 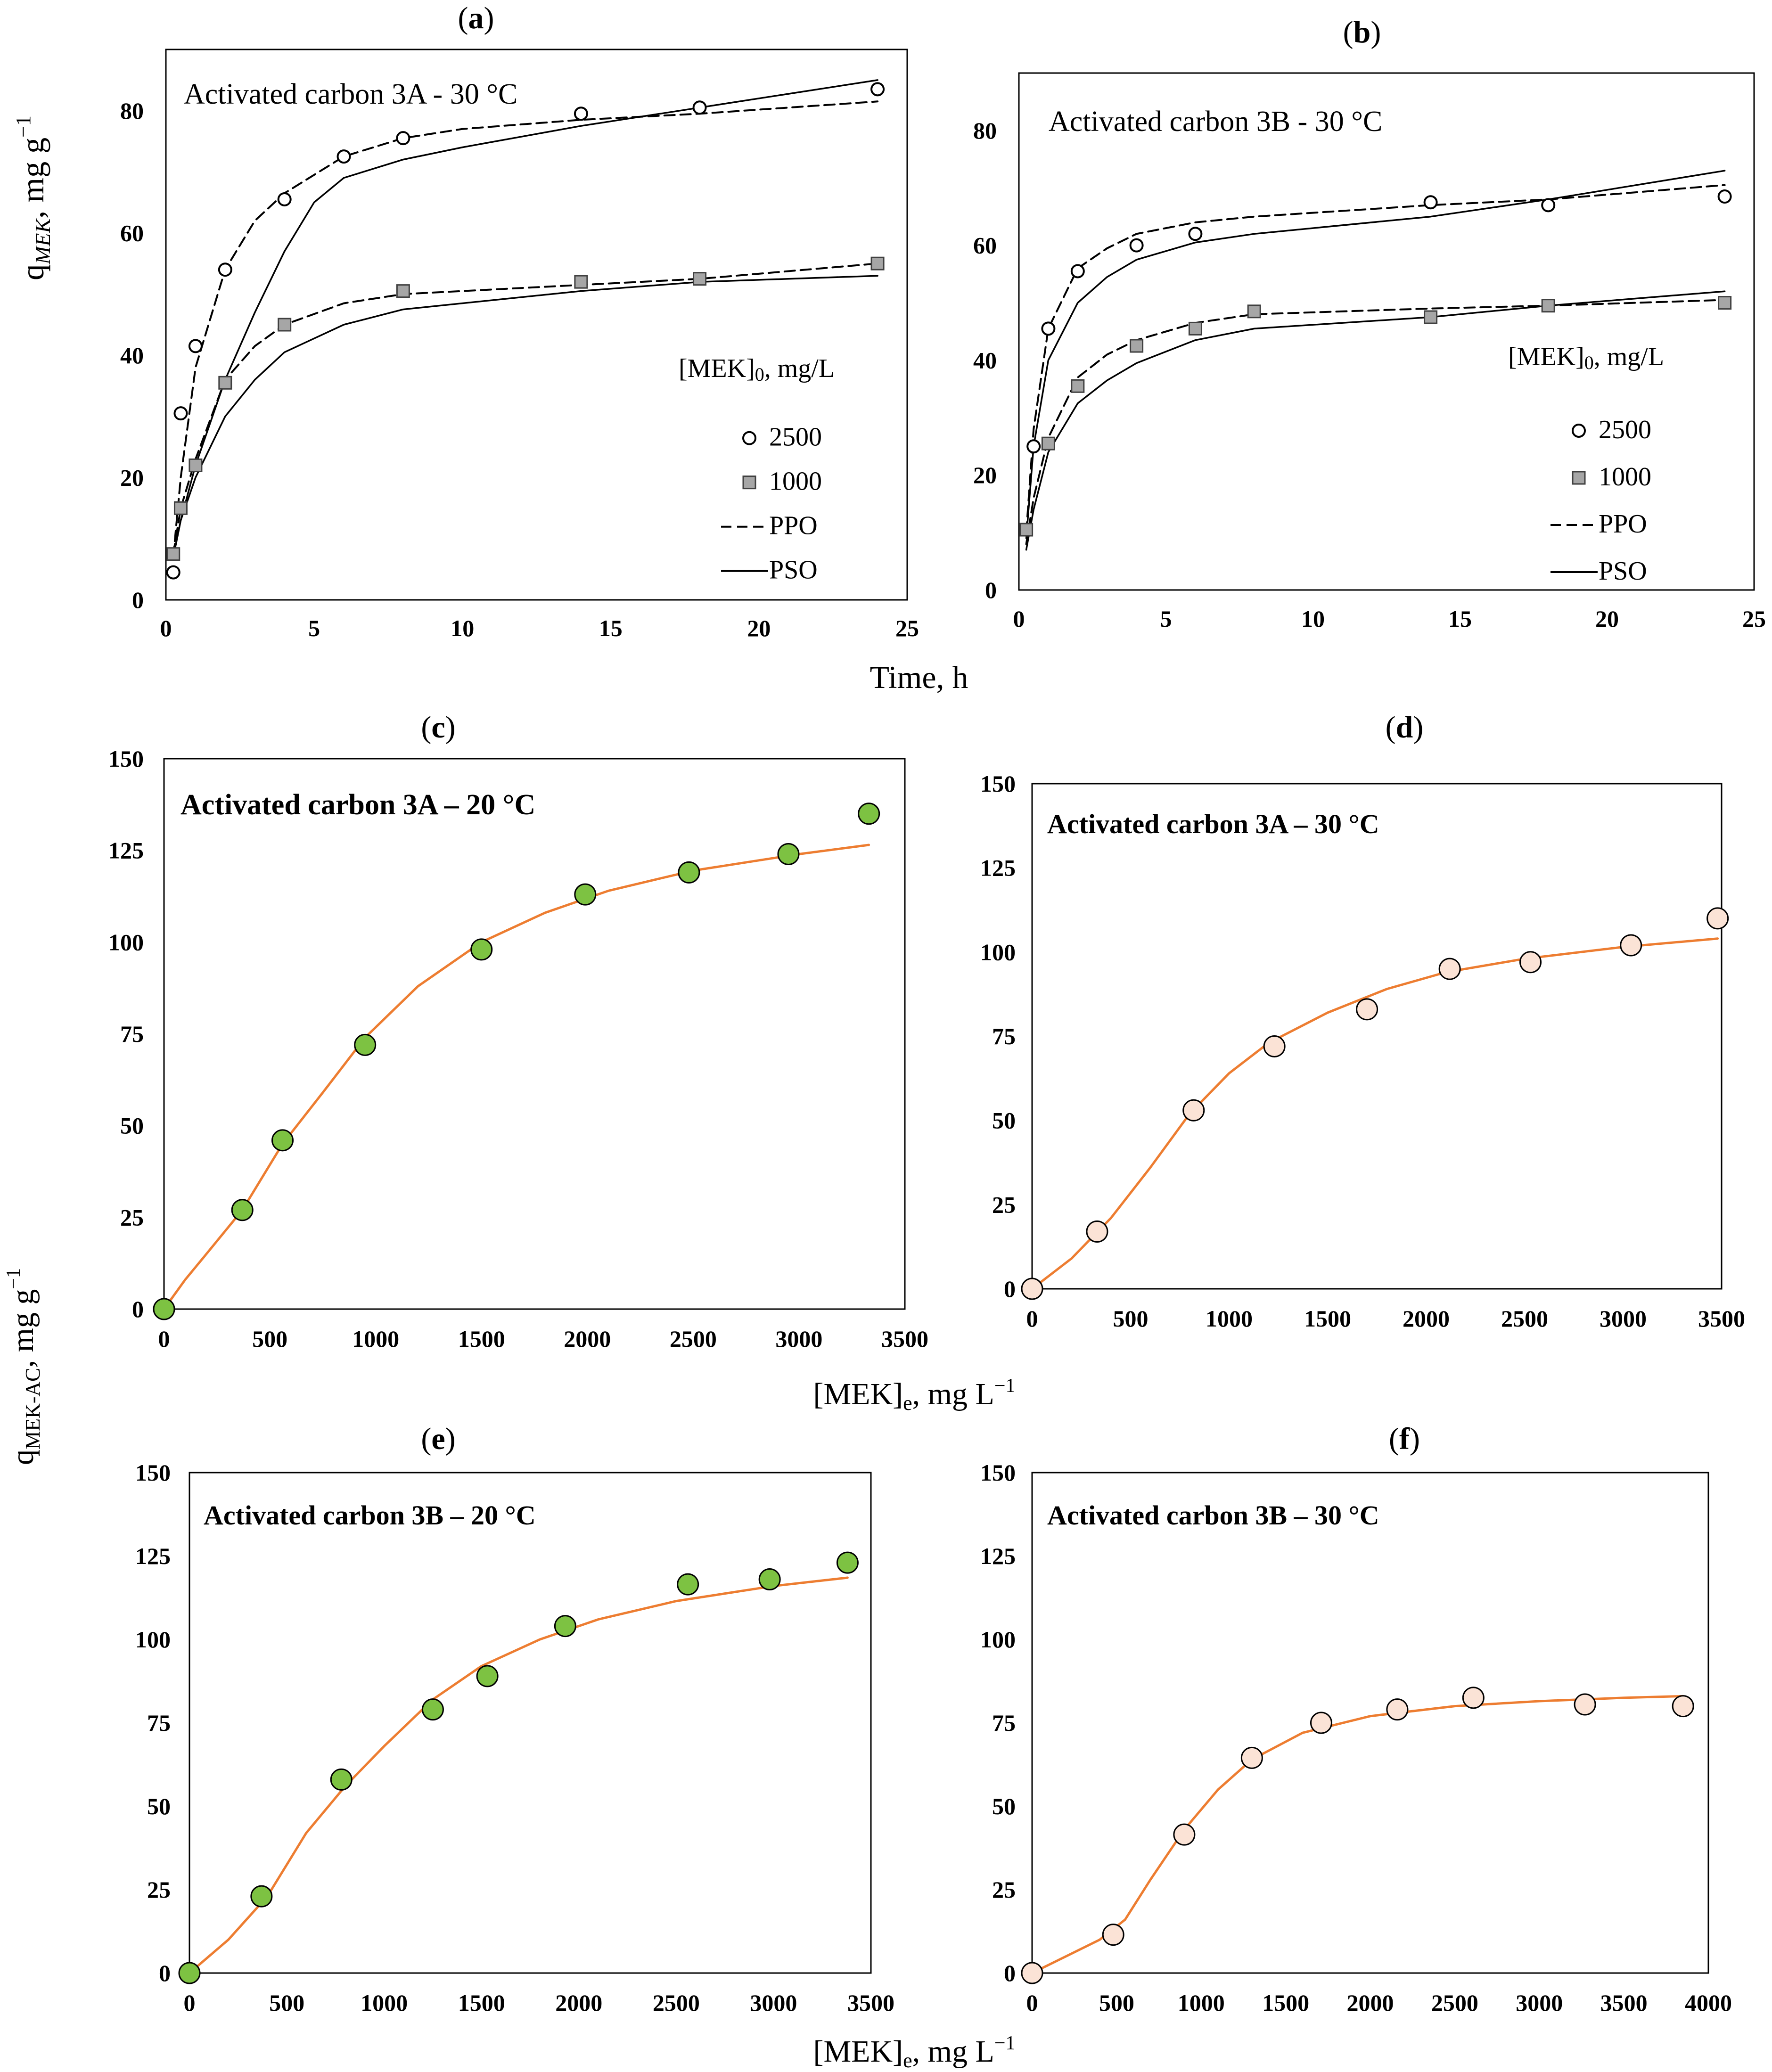 What do you see at coordinates (132, 477) in the screenshot?
I see `y-tick-label: 20` at bounding box center [132, 477].